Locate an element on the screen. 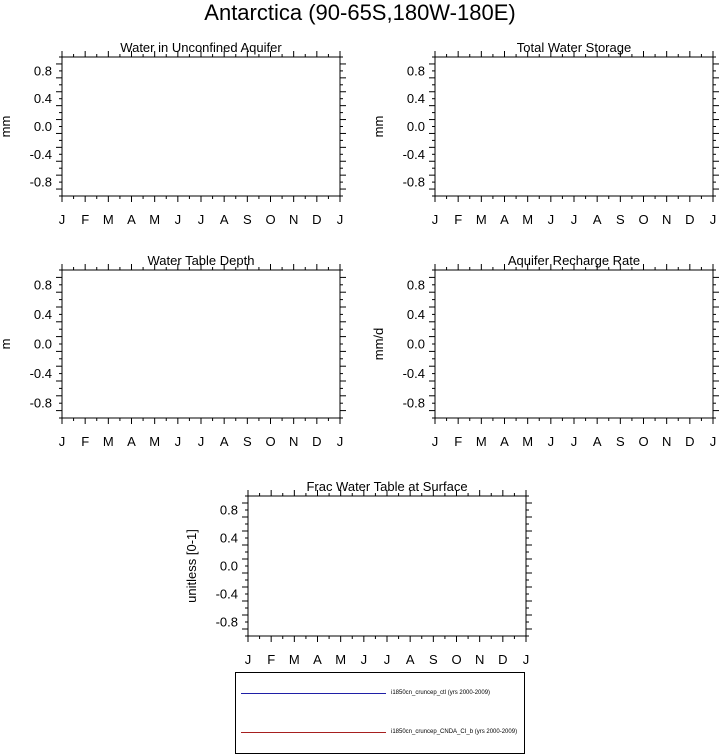  legend-label-ctl: i1850cn_cruncep_ctl (yrs 2000-2009) is located at coordinates (441, 693).